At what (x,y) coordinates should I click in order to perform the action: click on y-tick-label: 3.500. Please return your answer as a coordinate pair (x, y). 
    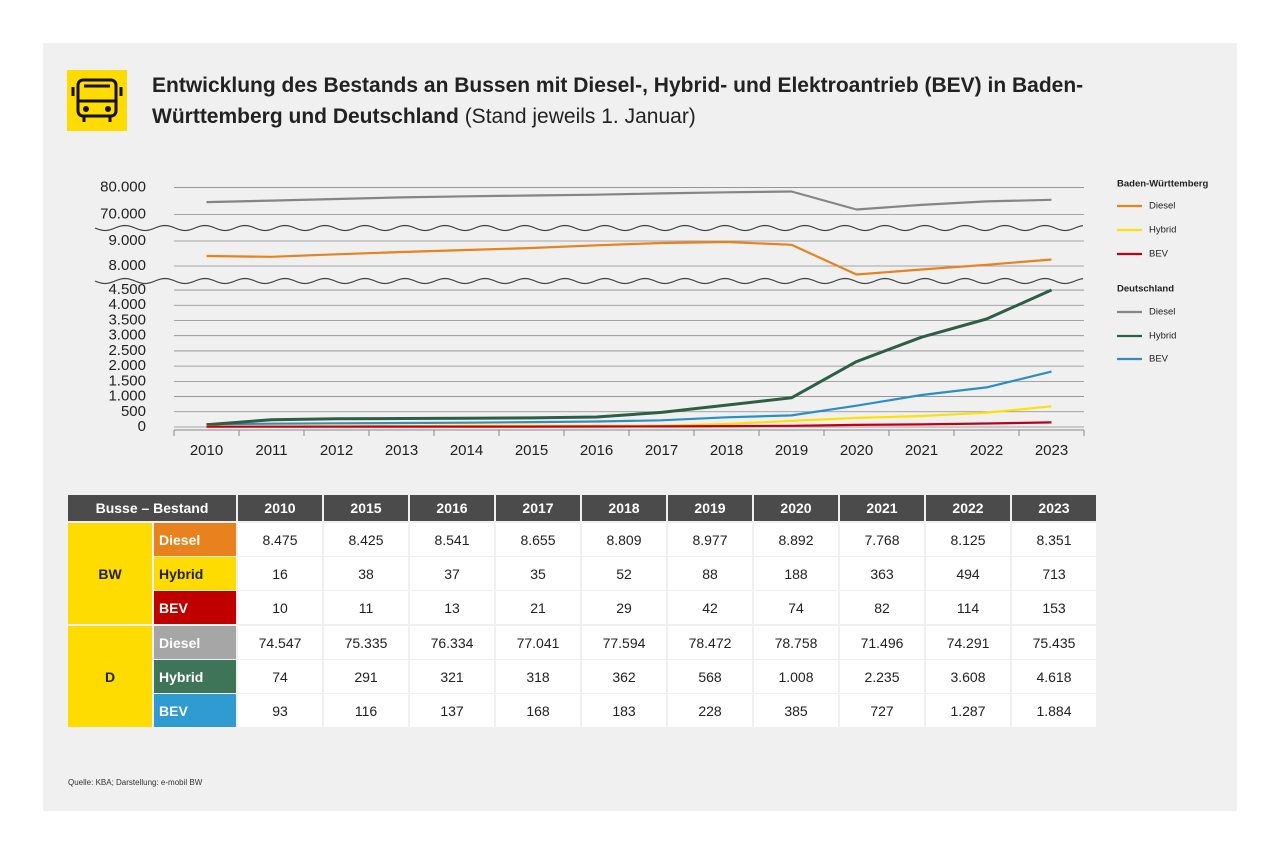
    Looking at the image, I should click on (127, 319).